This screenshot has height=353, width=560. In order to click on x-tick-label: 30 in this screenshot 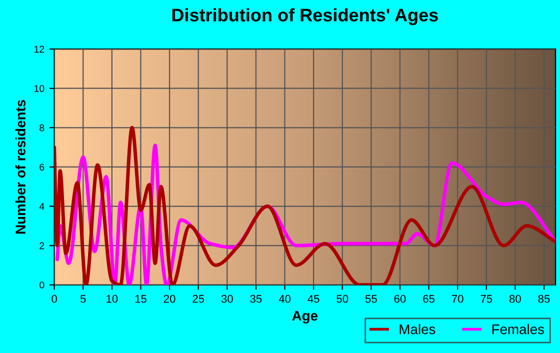, I will do `click(227, 298)`.